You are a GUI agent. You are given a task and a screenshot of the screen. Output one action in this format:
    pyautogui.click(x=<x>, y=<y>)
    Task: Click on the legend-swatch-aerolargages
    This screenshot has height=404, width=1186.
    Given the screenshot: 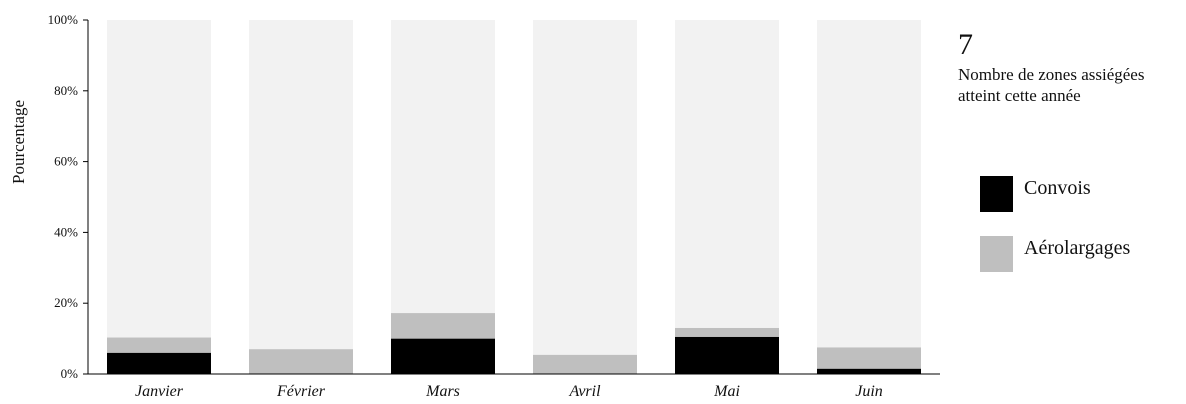 What is the action you would take?
    pyautogui.click(x=996, y=254)
    